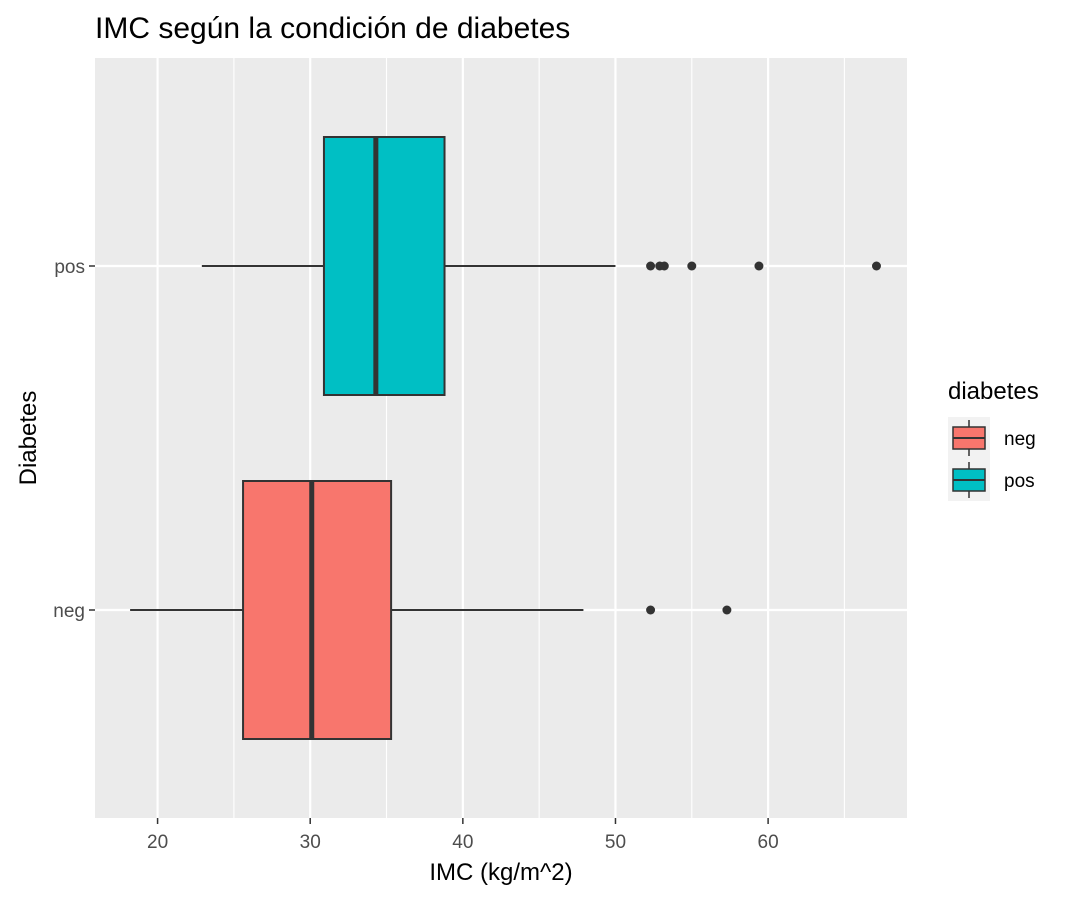  I want to click on y-tick-label: neg, so click(69, 611).